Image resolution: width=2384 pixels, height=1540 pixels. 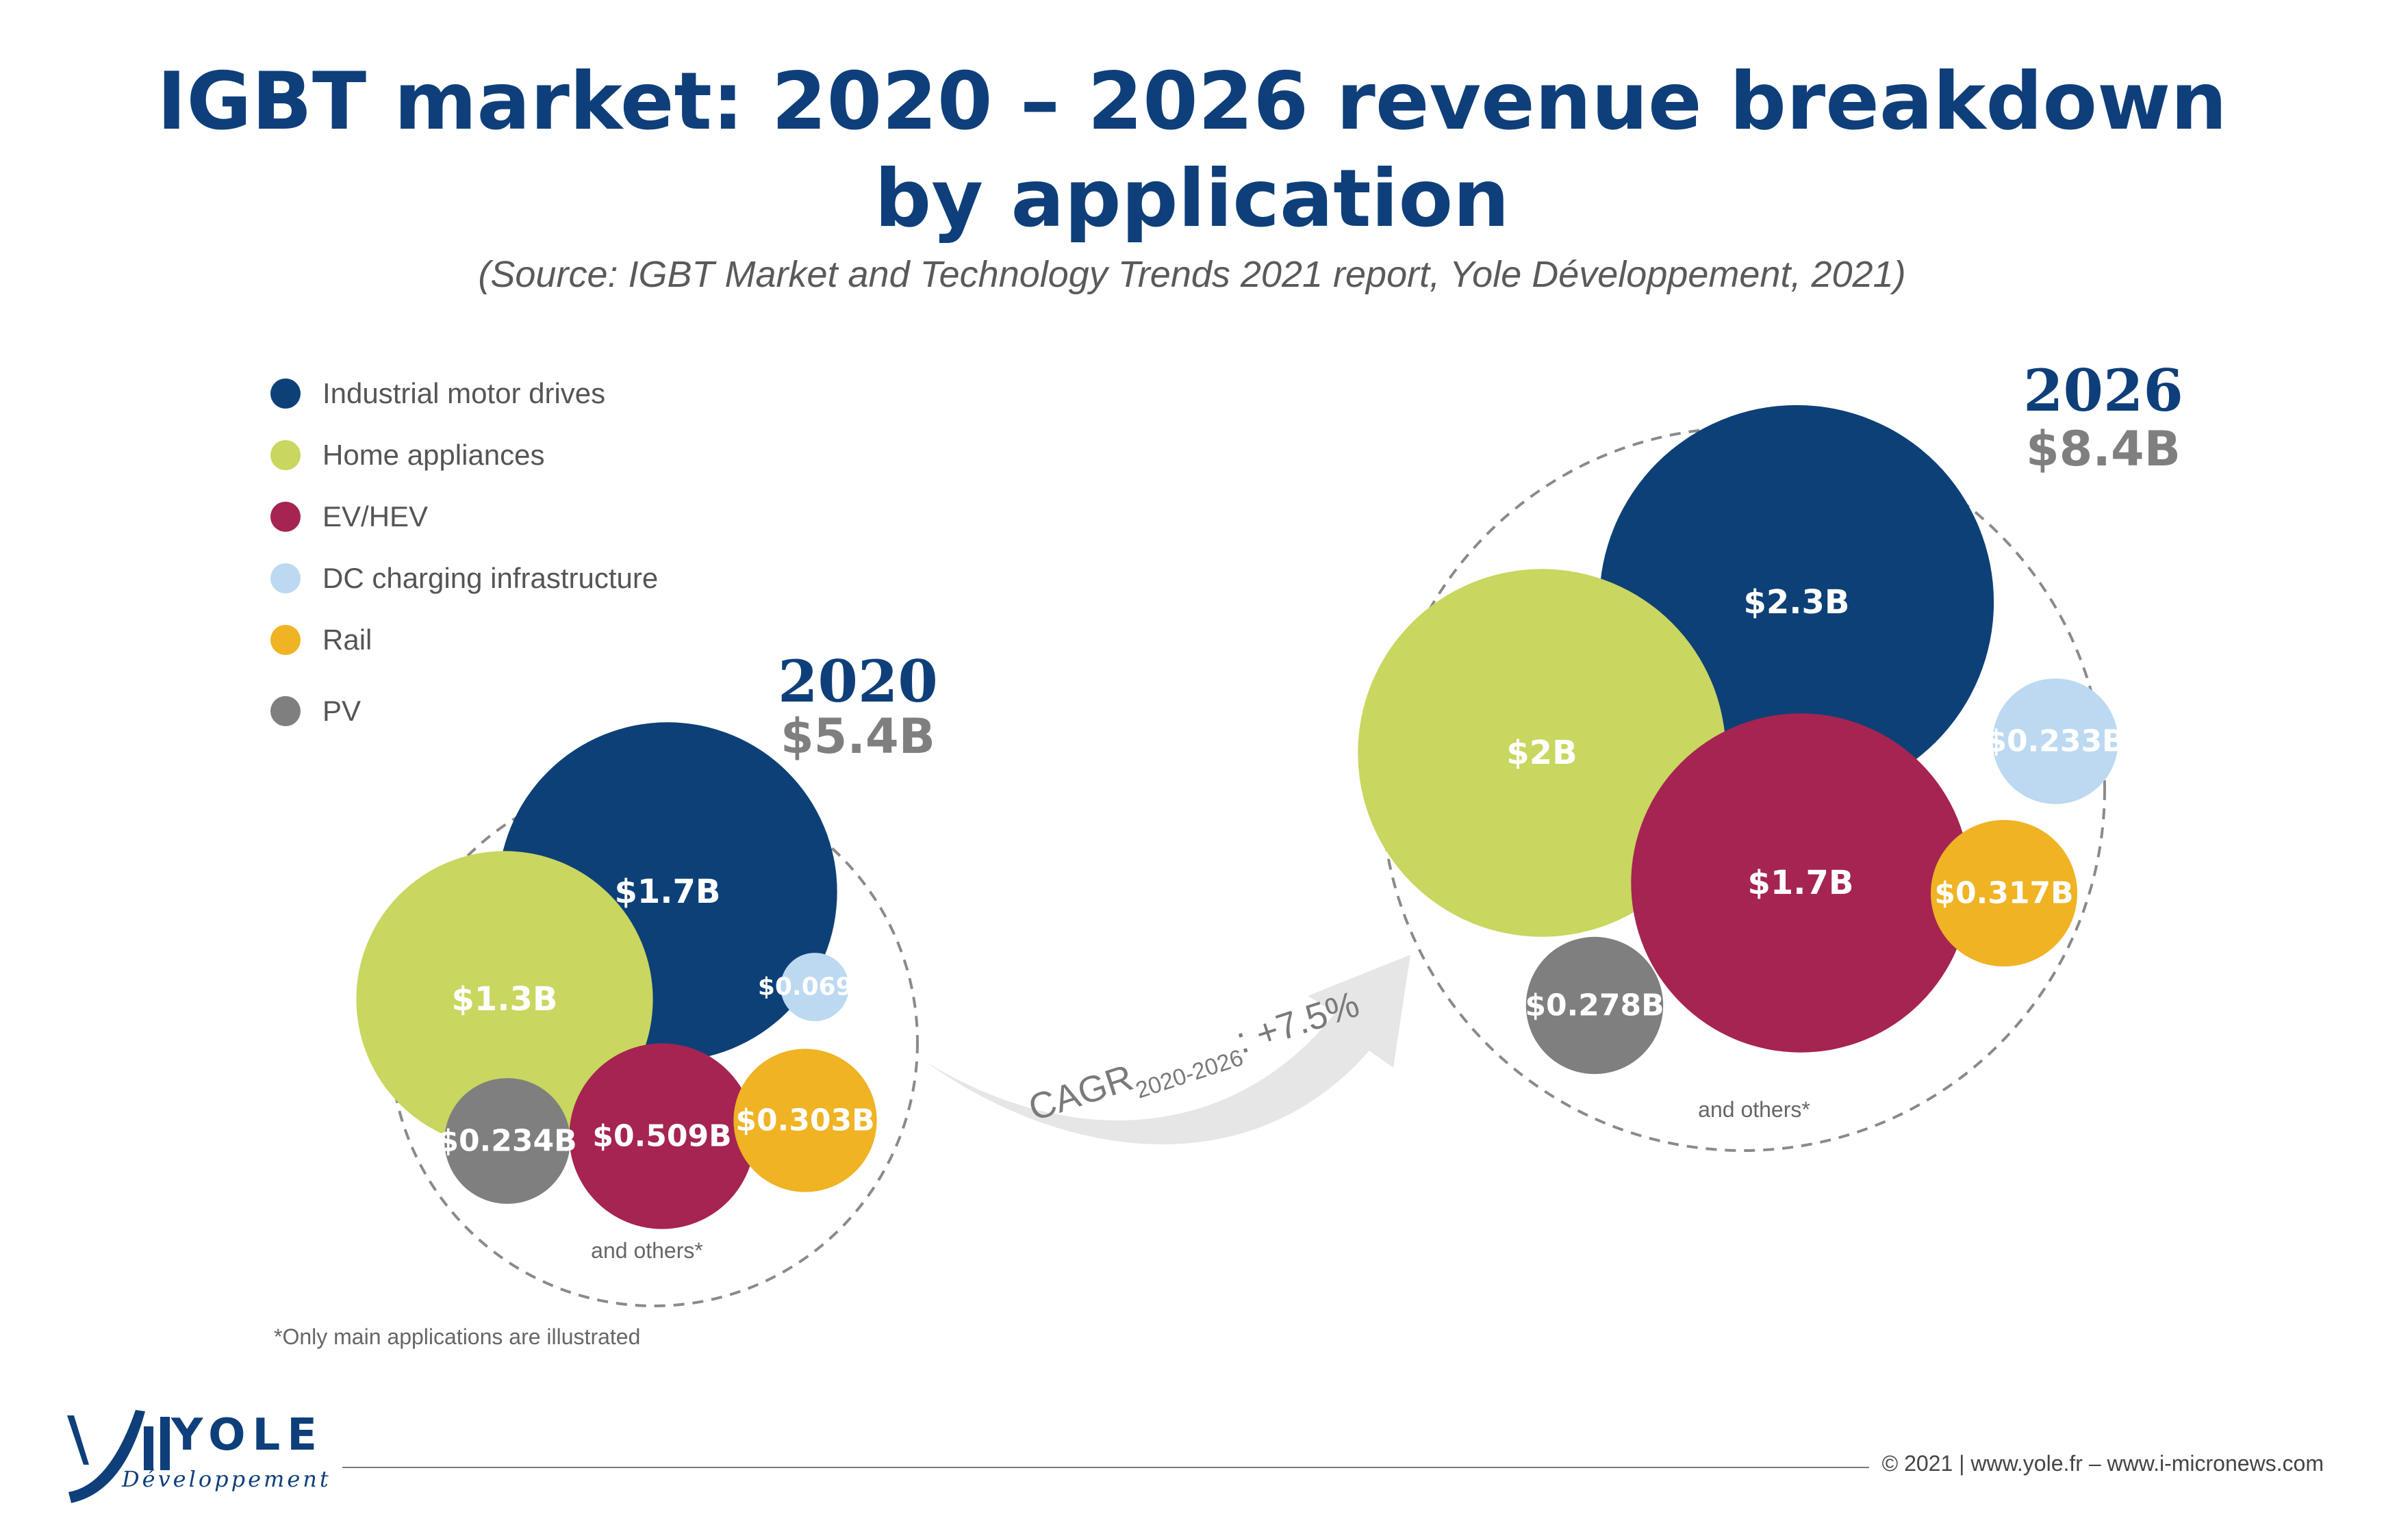 I want to click on footnote: *Only main applications are illustrated, so click(x=457, y=1336).